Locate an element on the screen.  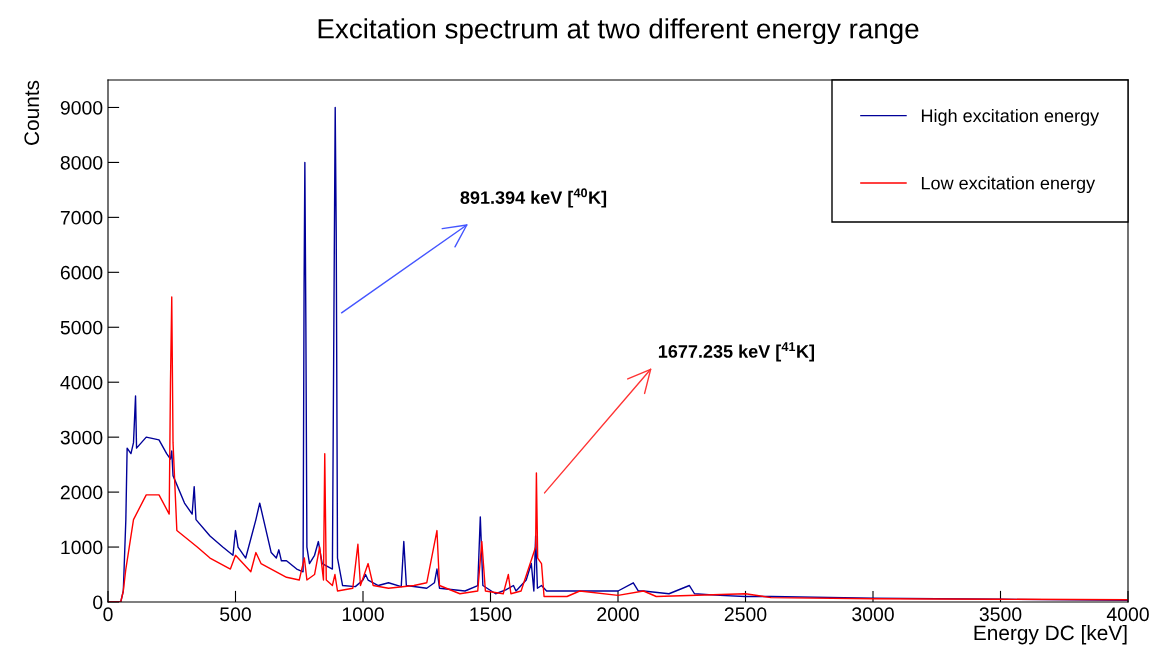
y-tick-label: 2000 is located at coordinates (81, 492).